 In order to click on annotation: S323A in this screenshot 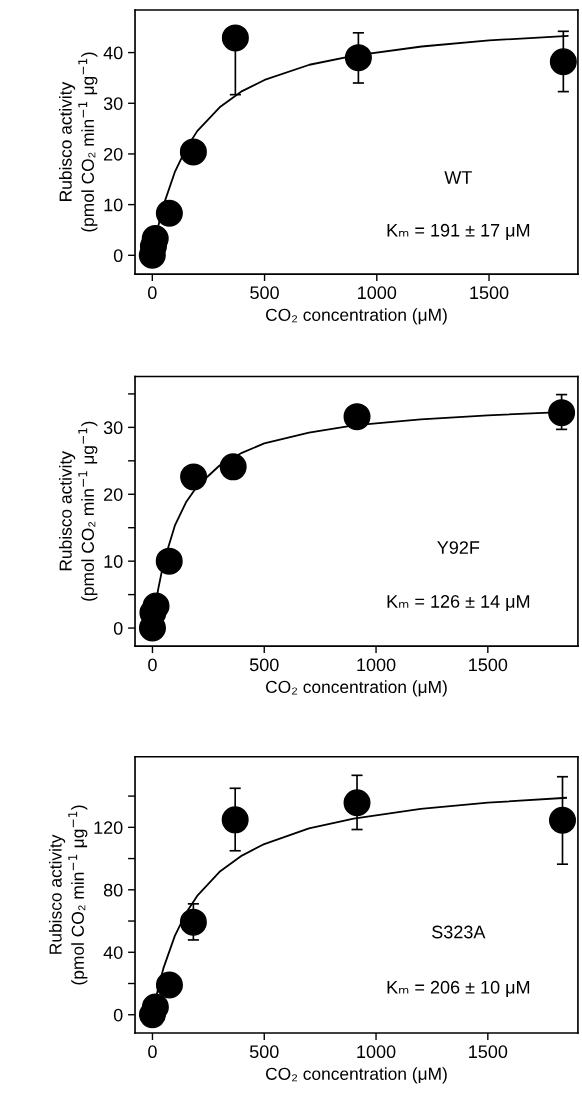, I will do `click(459, 932)`.